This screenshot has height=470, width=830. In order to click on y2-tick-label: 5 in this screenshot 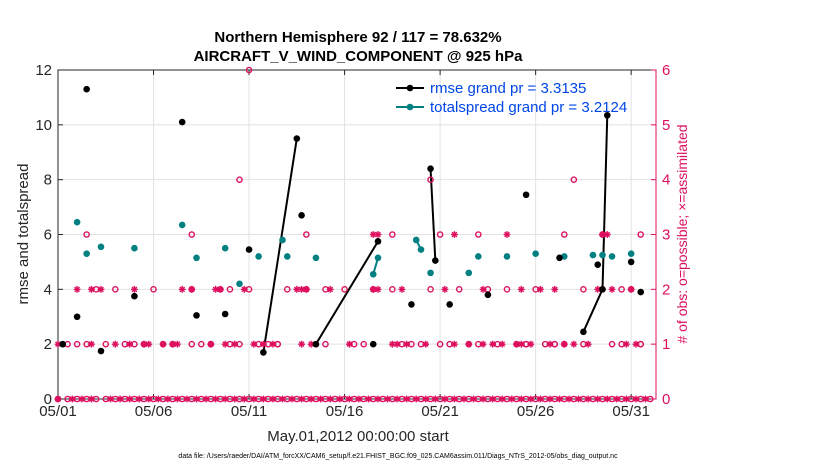, I will do `click(666, 125)`.